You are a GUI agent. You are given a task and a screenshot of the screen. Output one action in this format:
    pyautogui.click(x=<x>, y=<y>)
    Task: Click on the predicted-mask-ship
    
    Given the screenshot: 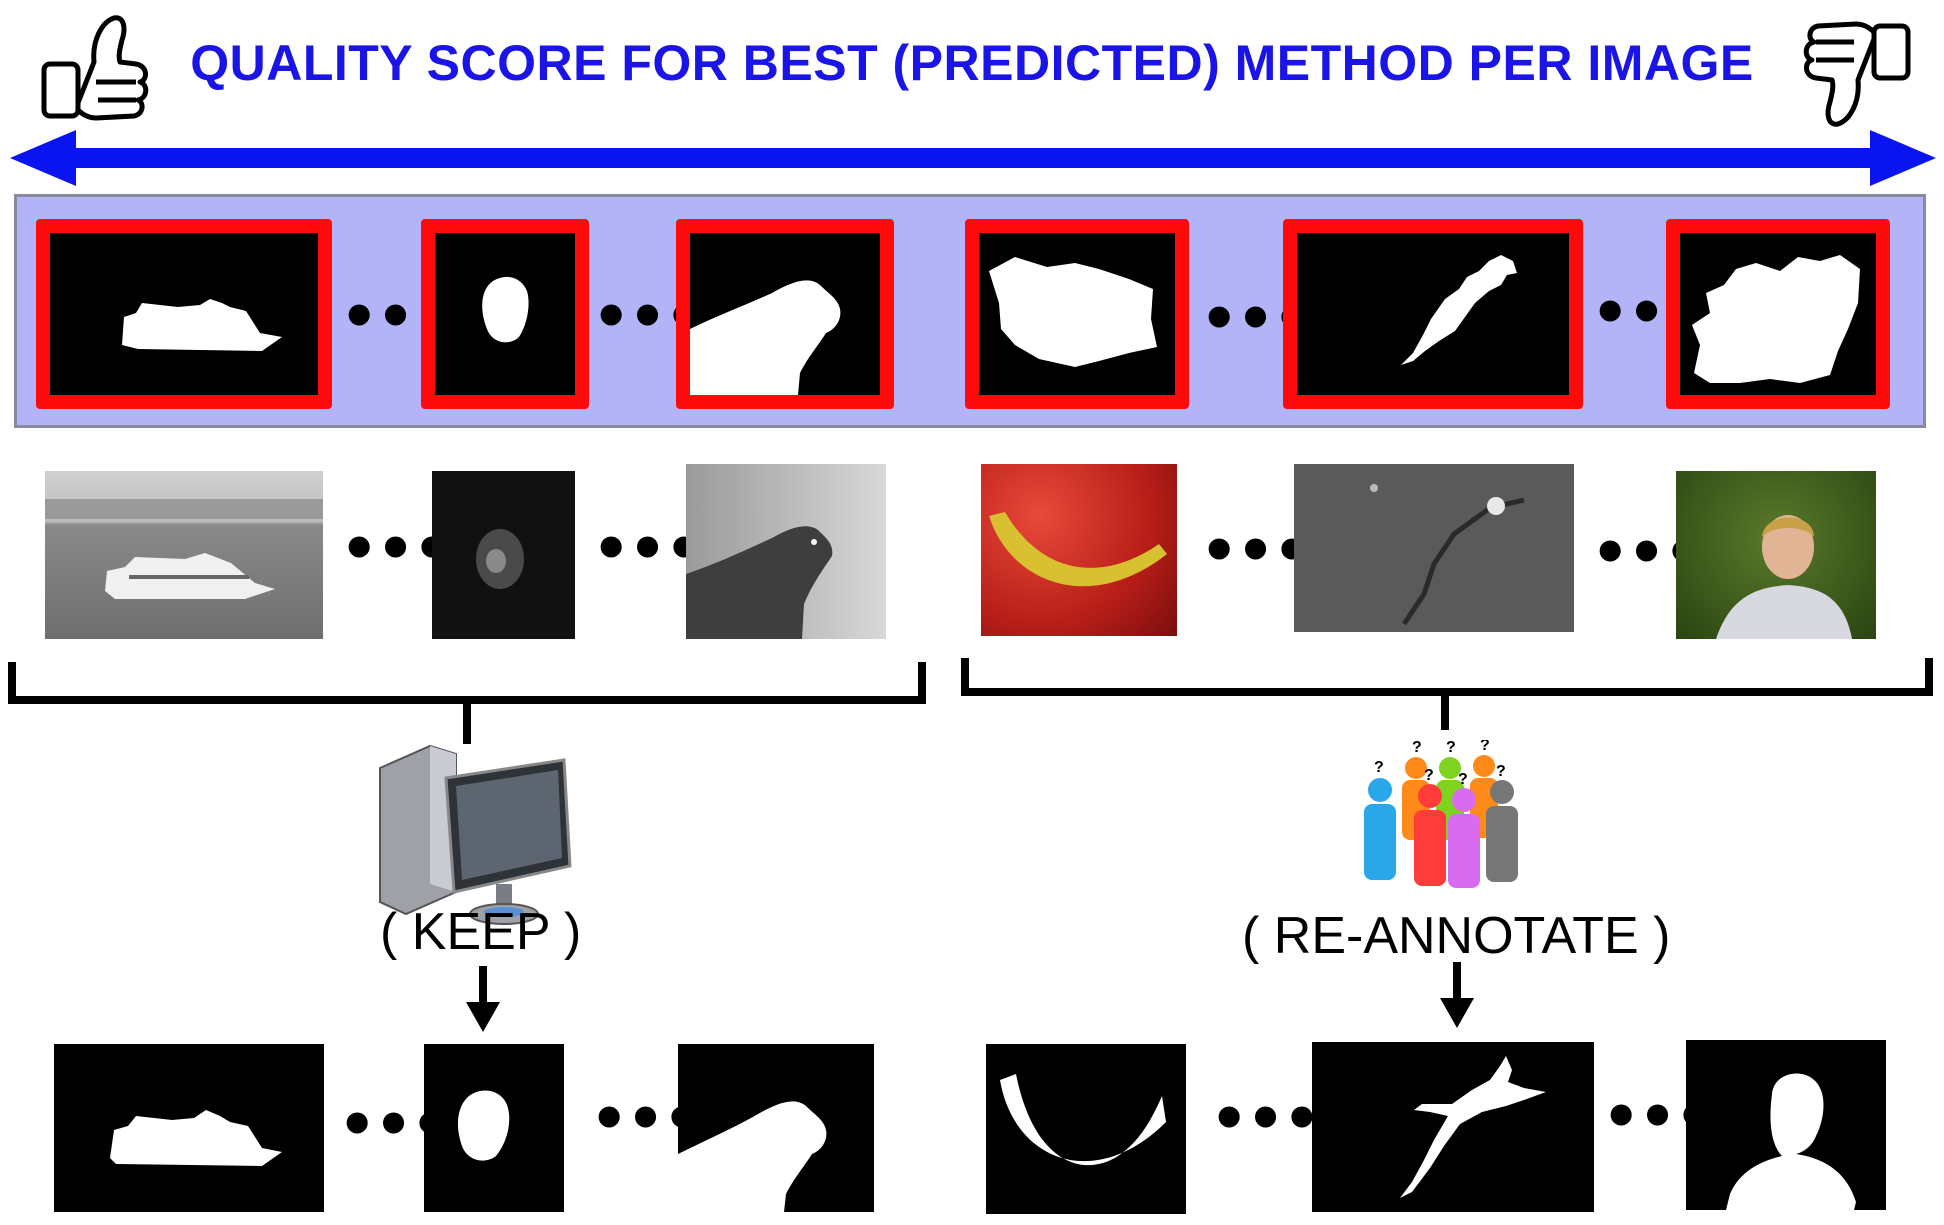 What is the action you would take?
    pyautogui.click(x=184, y=314)
    